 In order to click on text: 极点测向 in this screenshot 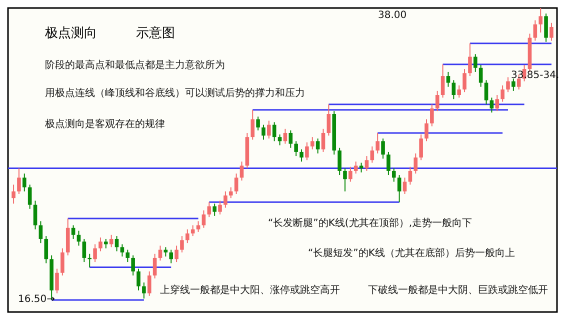, I will do `click(70, 33)`.